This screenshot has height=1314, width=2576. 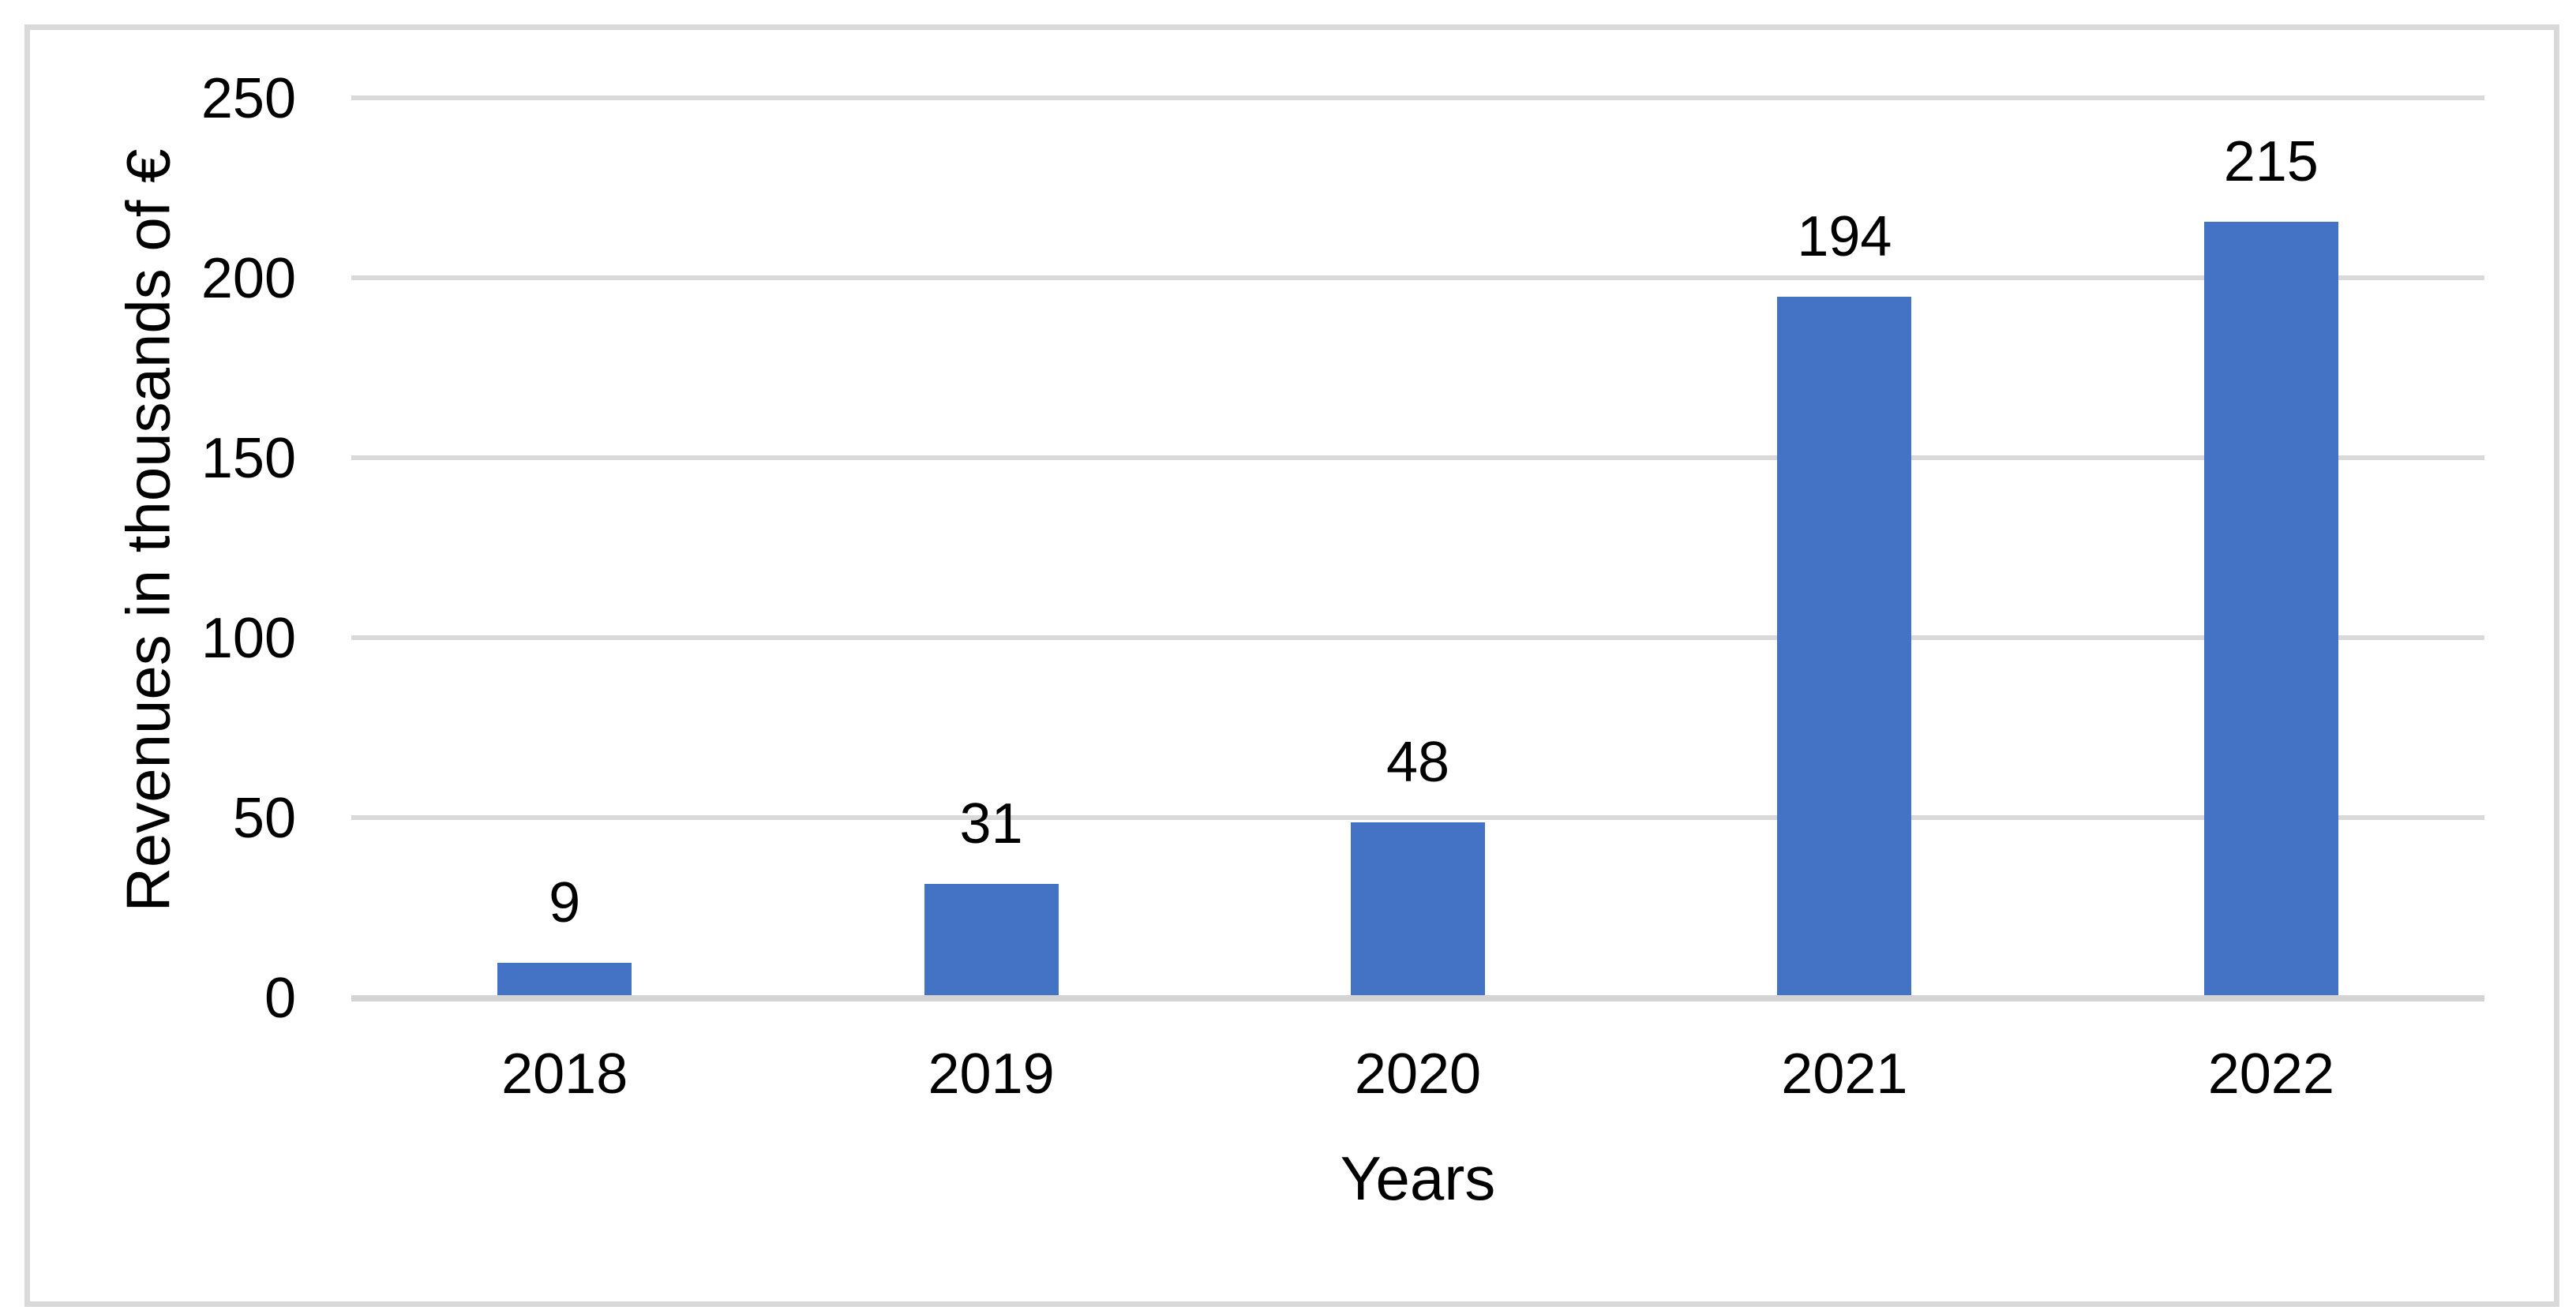 What do you see at coordinates (564, 1074) in the screenshot?
I see `x-tick-label-2018: 2018` at bounding box center [564, 1074].